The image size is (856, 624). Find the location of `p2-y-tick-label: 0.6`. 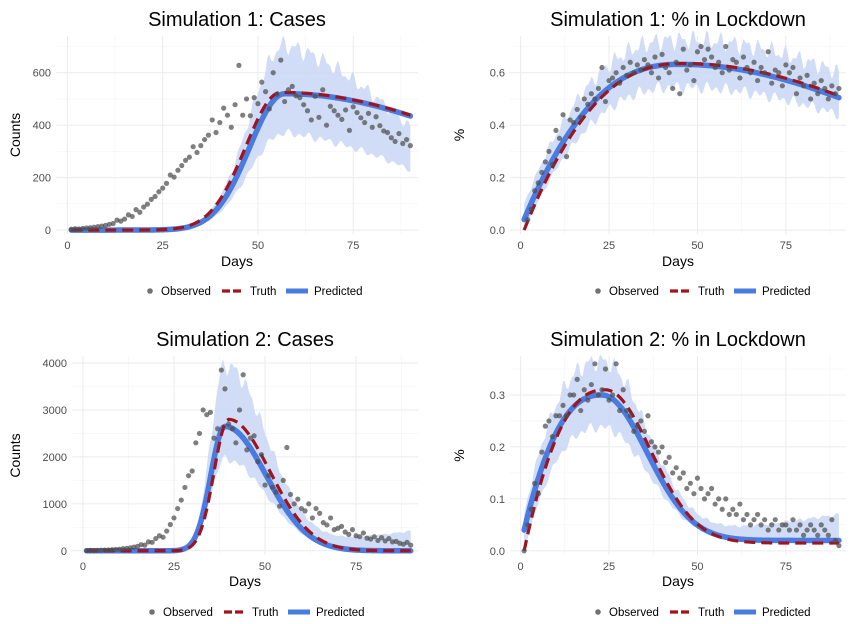

p2-y-tick-label: 0.6 is located at coordinates (497, 74).